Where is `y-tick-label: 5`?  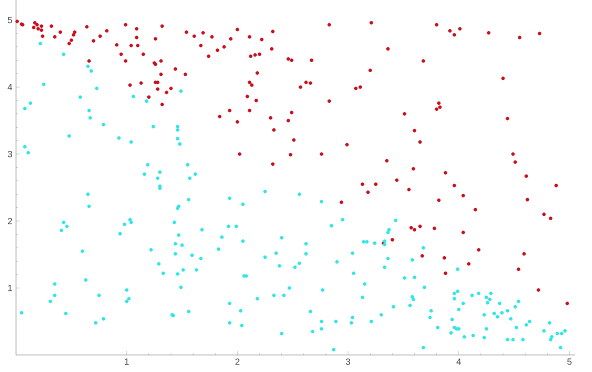 y-tick-label: 5 is located at coordinates (10, 20).